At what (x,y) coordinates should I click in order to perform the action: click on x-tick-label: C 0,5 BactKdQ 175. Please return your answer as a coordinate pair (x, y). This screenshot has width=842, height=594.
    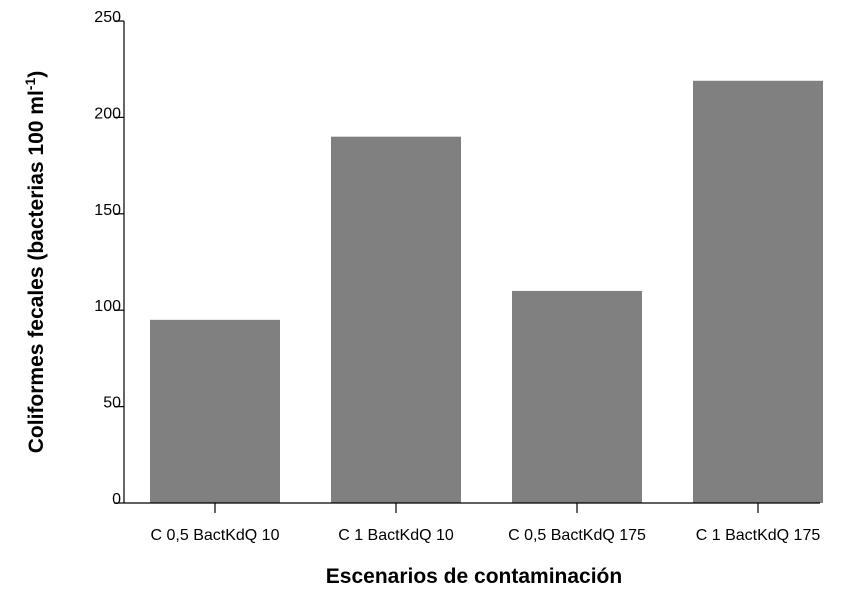
    Looking at the image, I should click on (577, 535).